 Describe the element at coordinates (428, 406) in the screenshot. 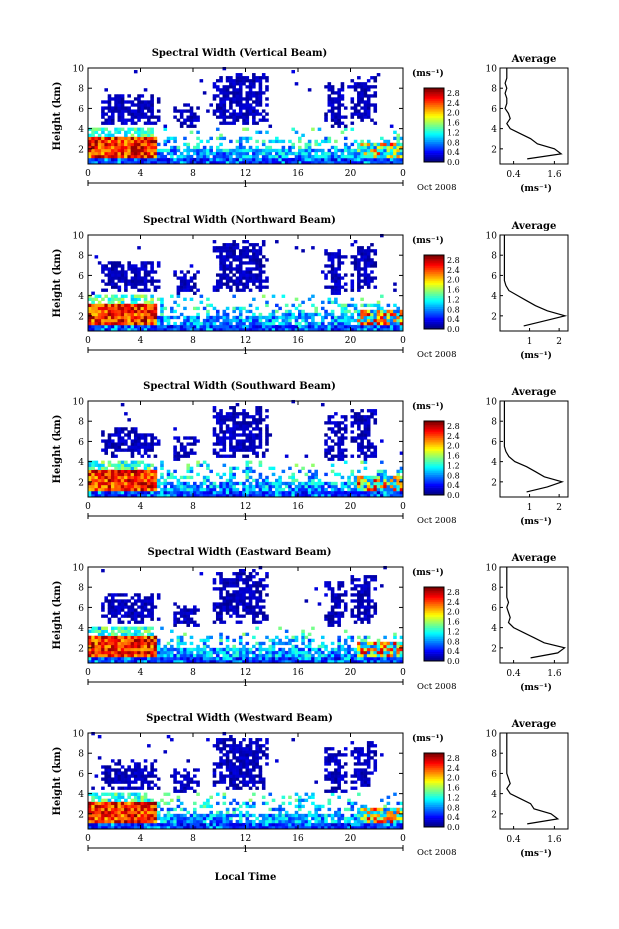

I see `colorbar-unit: (ms⁻¹)` at that location.